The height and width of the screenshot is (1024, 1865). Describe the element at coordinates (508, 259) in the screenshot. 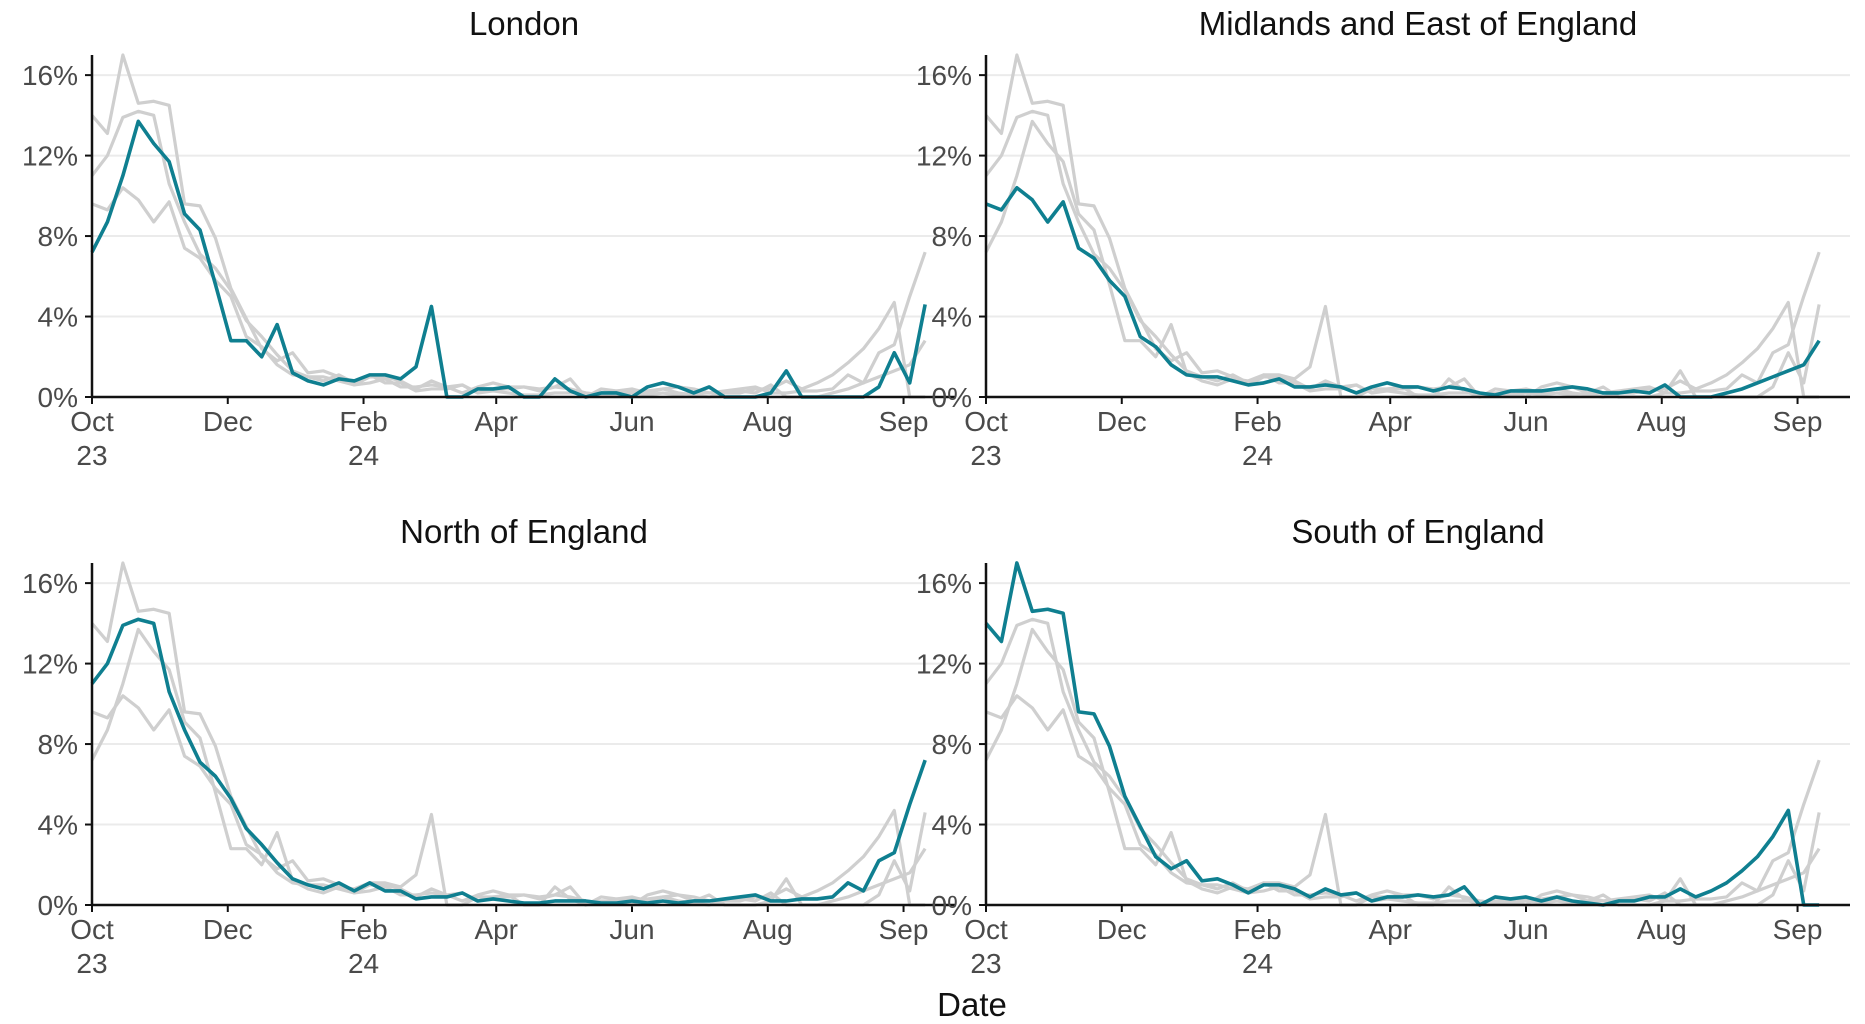

I see `series-line-london` at that location.